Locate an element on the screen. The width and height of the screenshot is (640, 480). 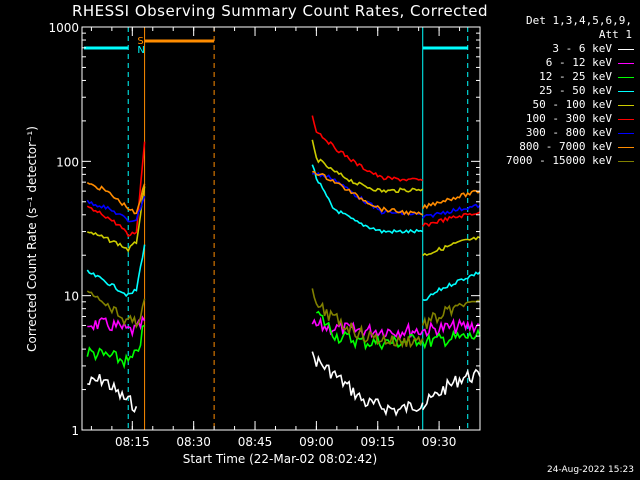
y-tick-label: 100 is located at coordinates (67, 162).